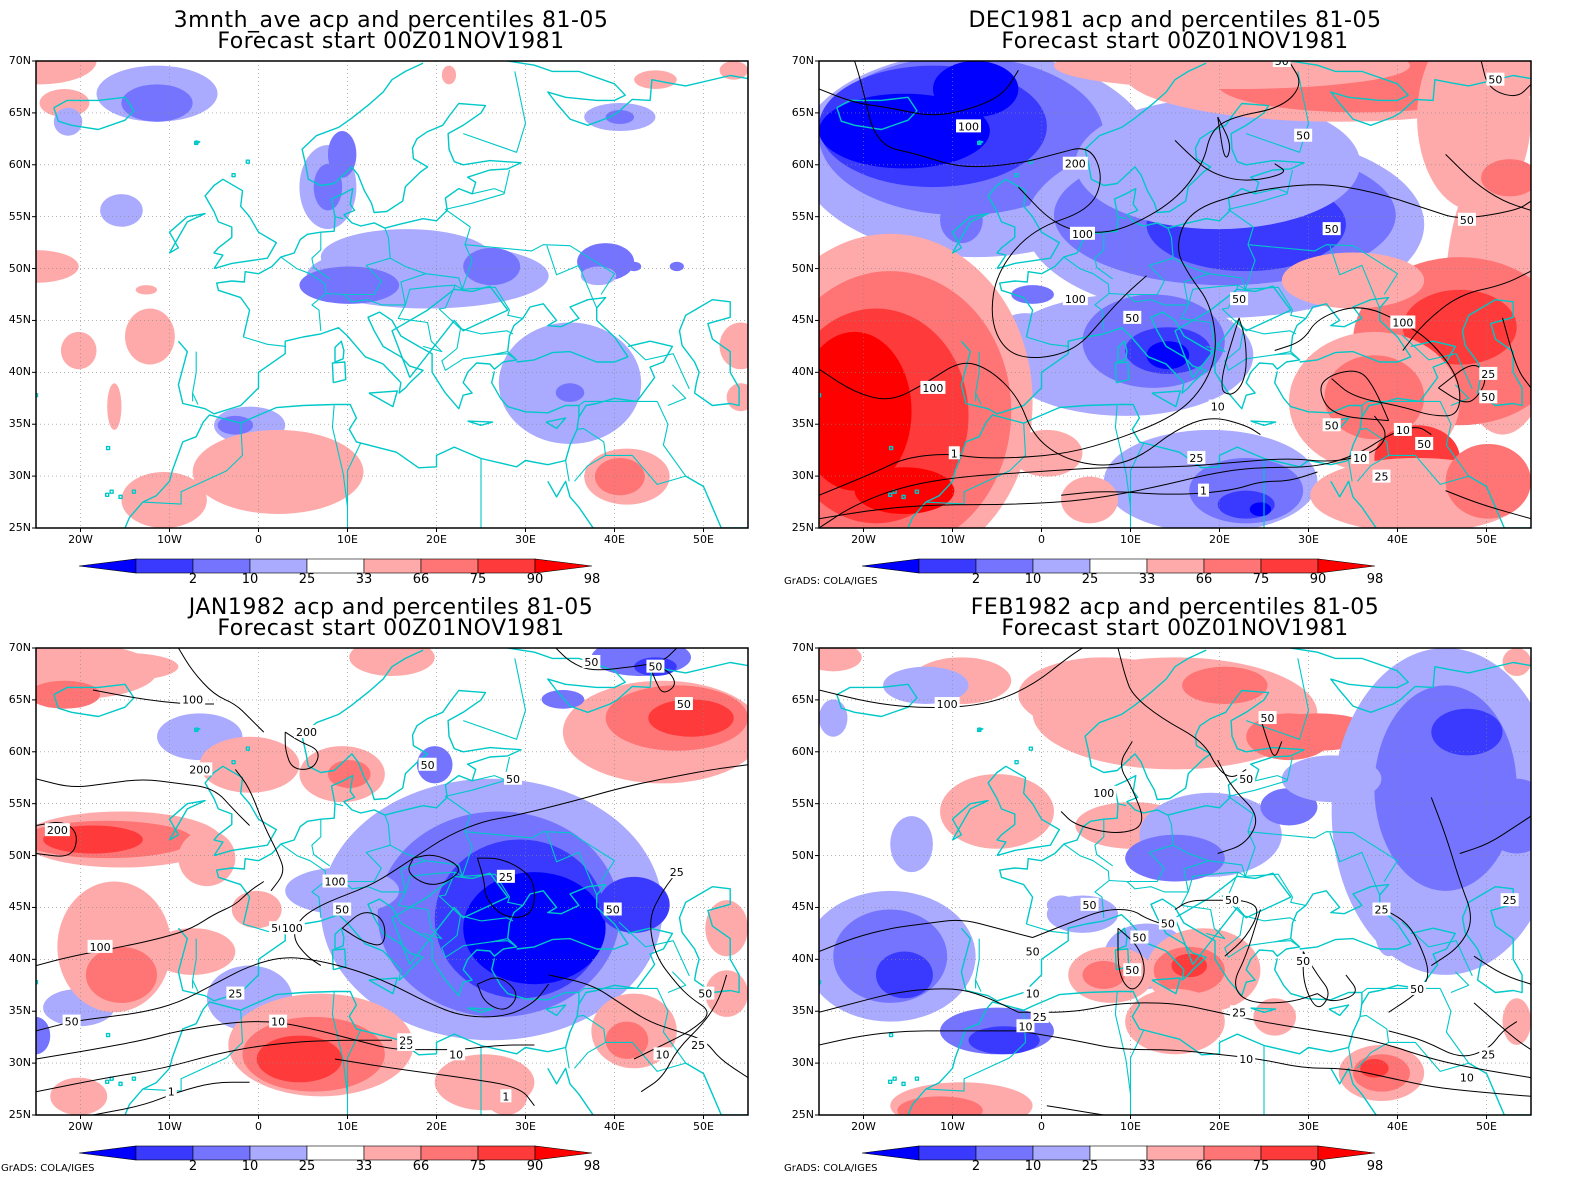 Image resolution: width=1596 pixels, height=1196 pixels. I want to click on latitude-label: 35N, so click(802, 424).